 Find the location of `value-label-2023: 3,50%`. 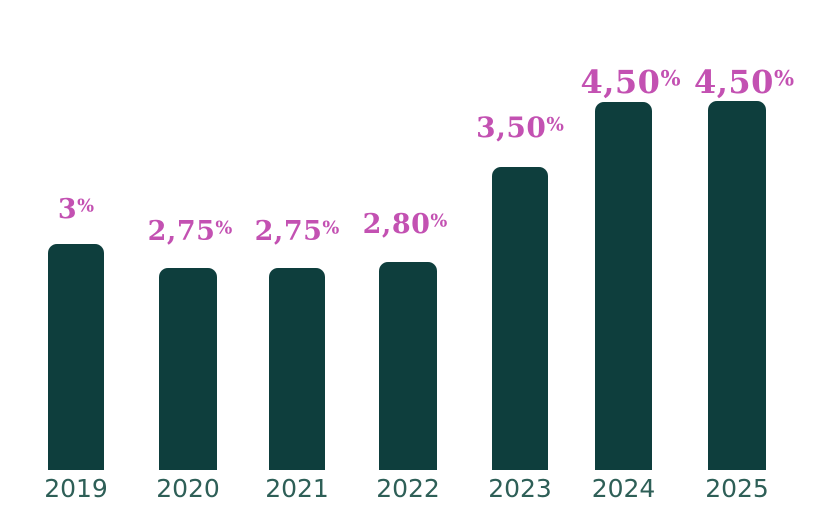

value-label-2023: 3,50% is located at coordinates (520, 128).